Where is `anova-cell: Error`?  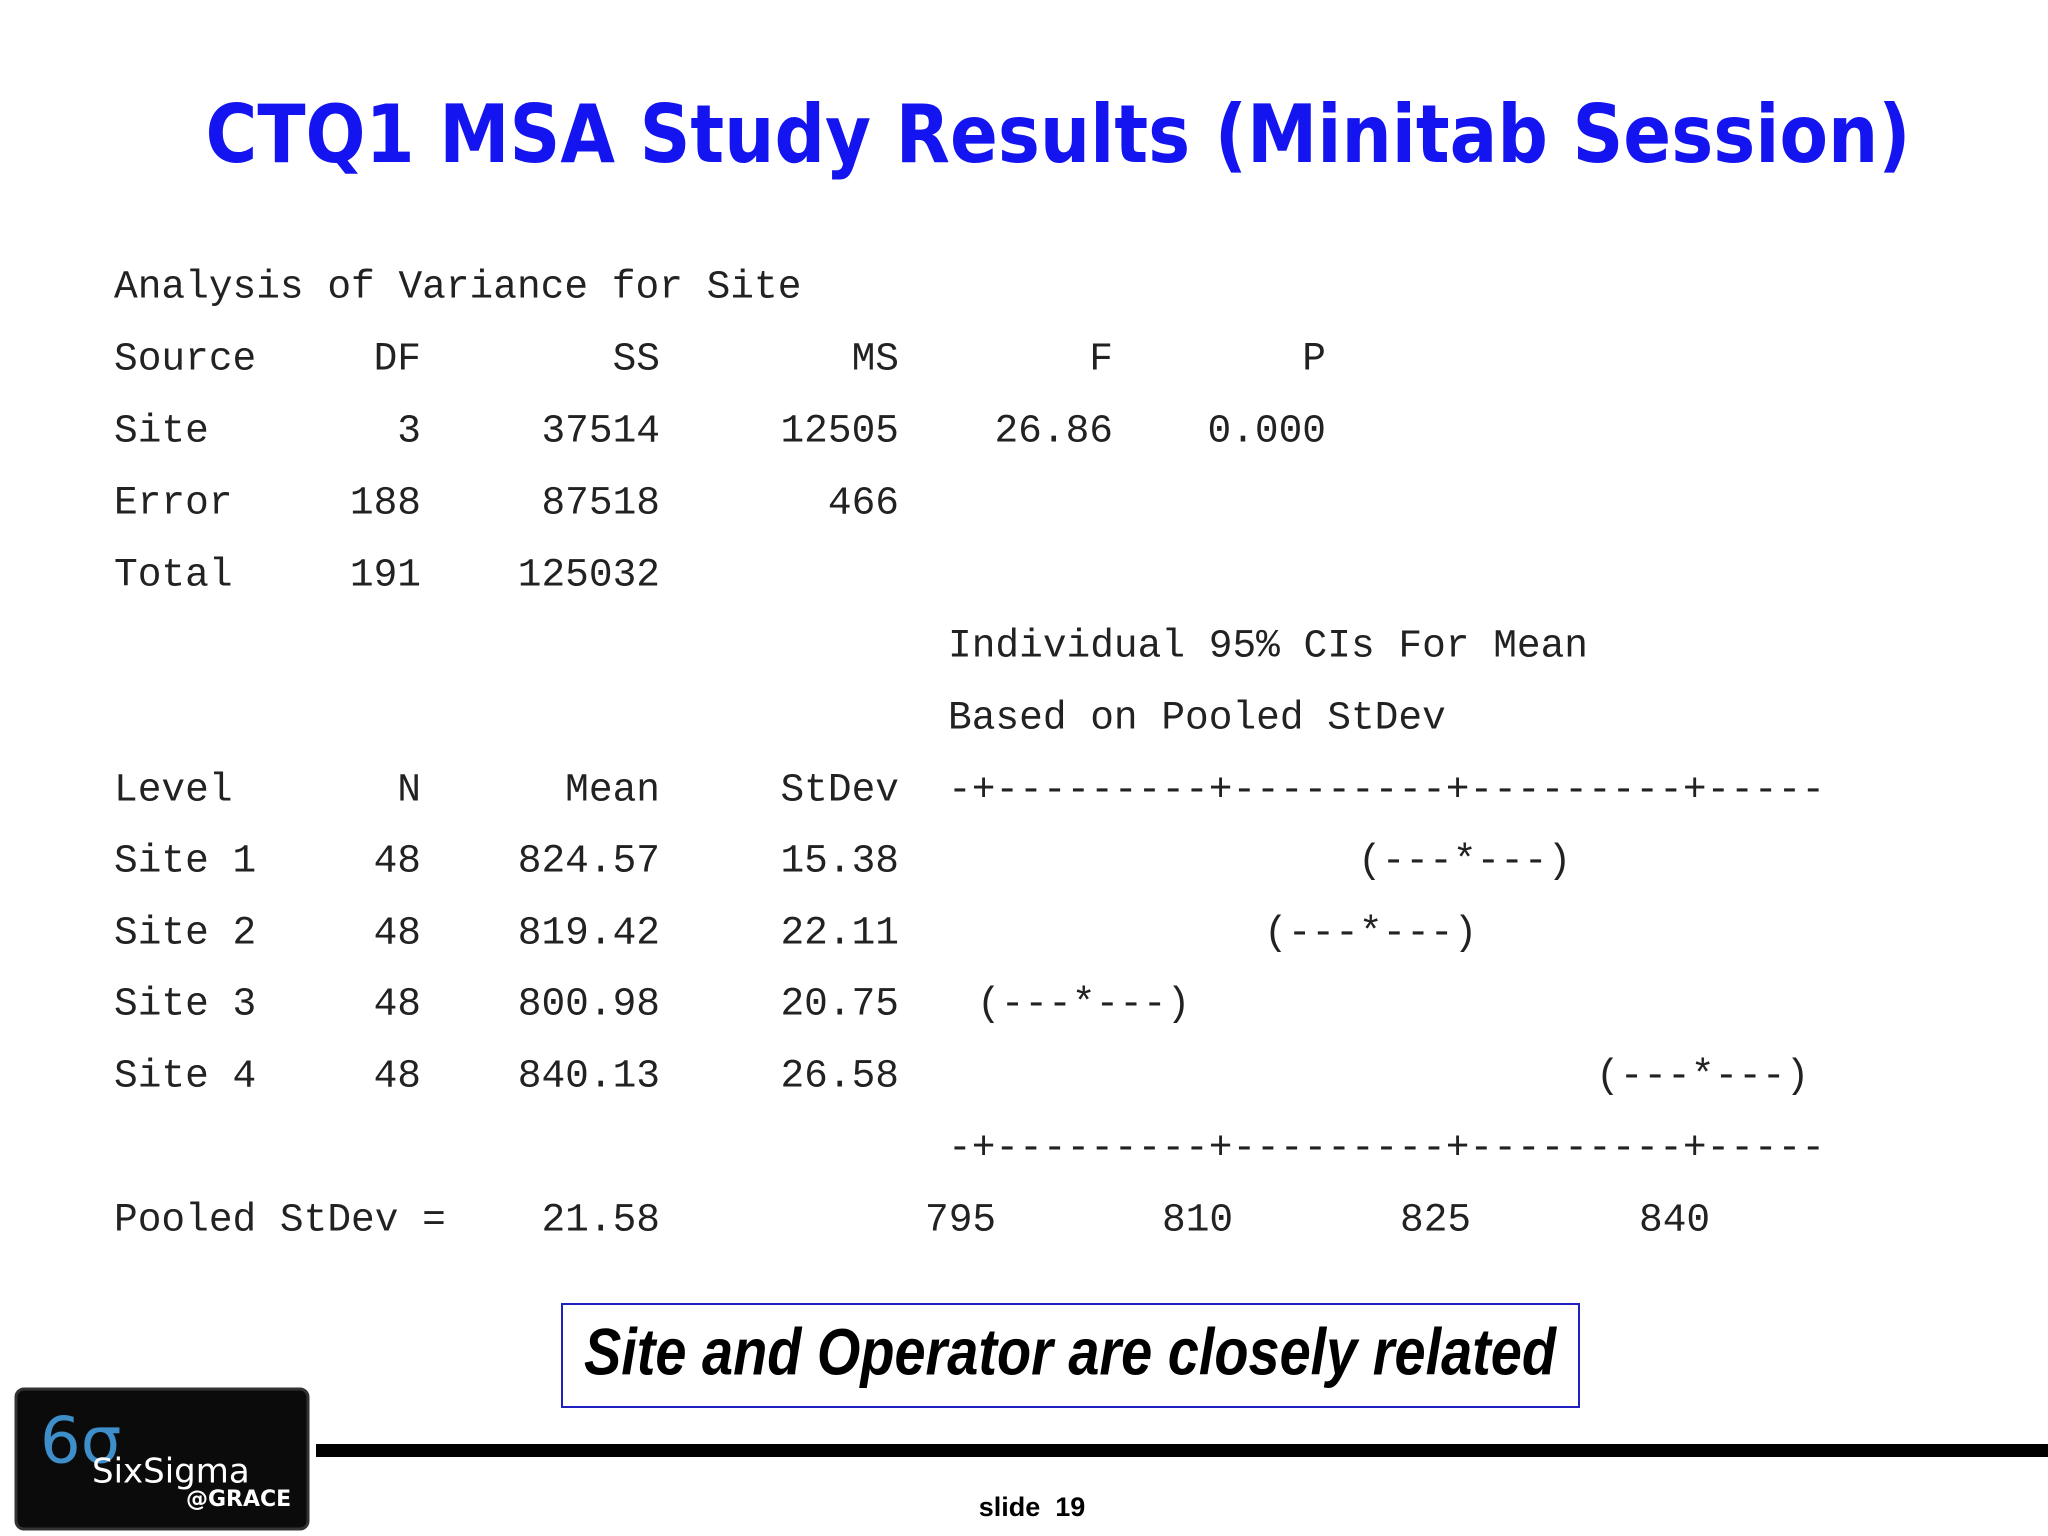
anova-cell: Error is located at coordinates (173, 502).